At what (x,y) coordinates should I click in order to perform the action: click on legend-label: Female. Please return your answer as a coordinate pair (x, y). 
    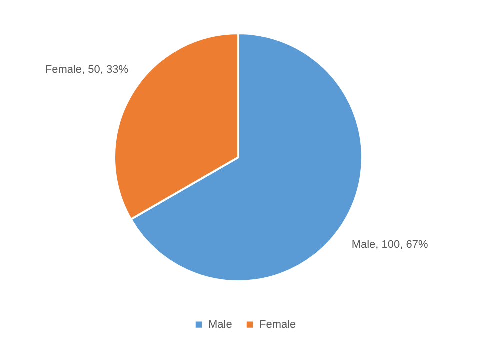
    Looking at the image, I should click on (278, 324).